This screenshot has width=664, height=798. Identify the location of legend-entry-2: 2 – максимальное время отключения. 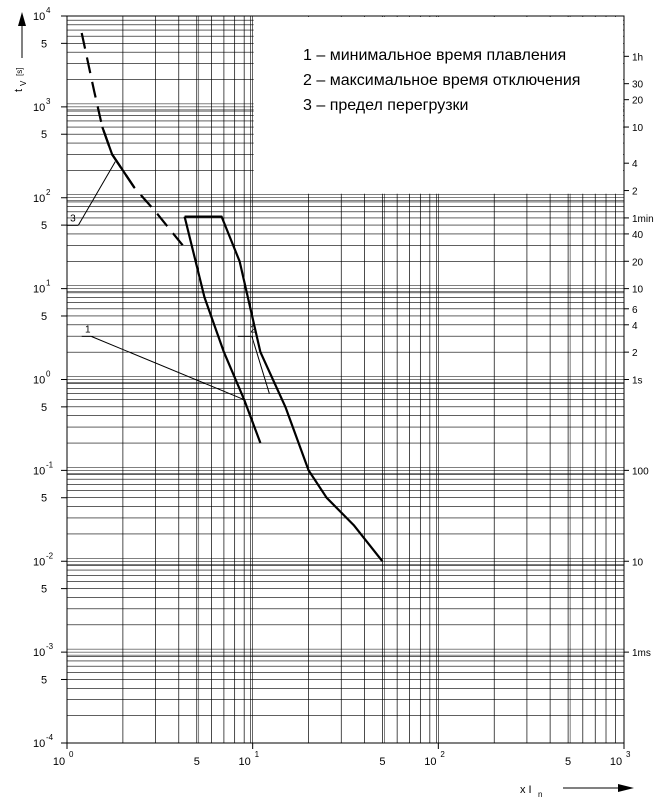
(441, 80).